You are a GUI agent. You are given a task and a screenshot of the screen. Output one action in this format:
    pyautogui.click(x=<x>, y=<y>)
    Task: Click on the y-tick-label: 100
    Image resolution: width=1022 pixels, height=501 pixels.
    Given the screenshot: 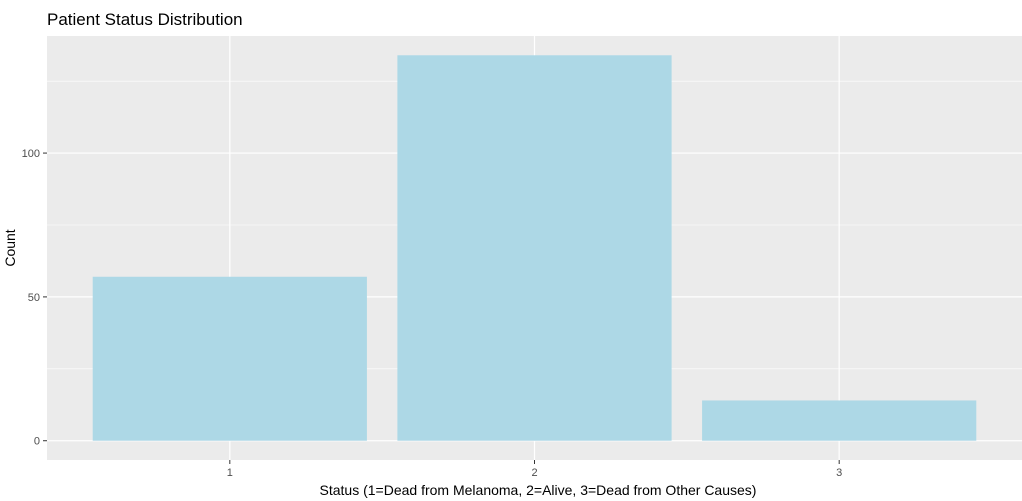 What is the action you would take?
    pyautogui.click(x=31, y=154)
    